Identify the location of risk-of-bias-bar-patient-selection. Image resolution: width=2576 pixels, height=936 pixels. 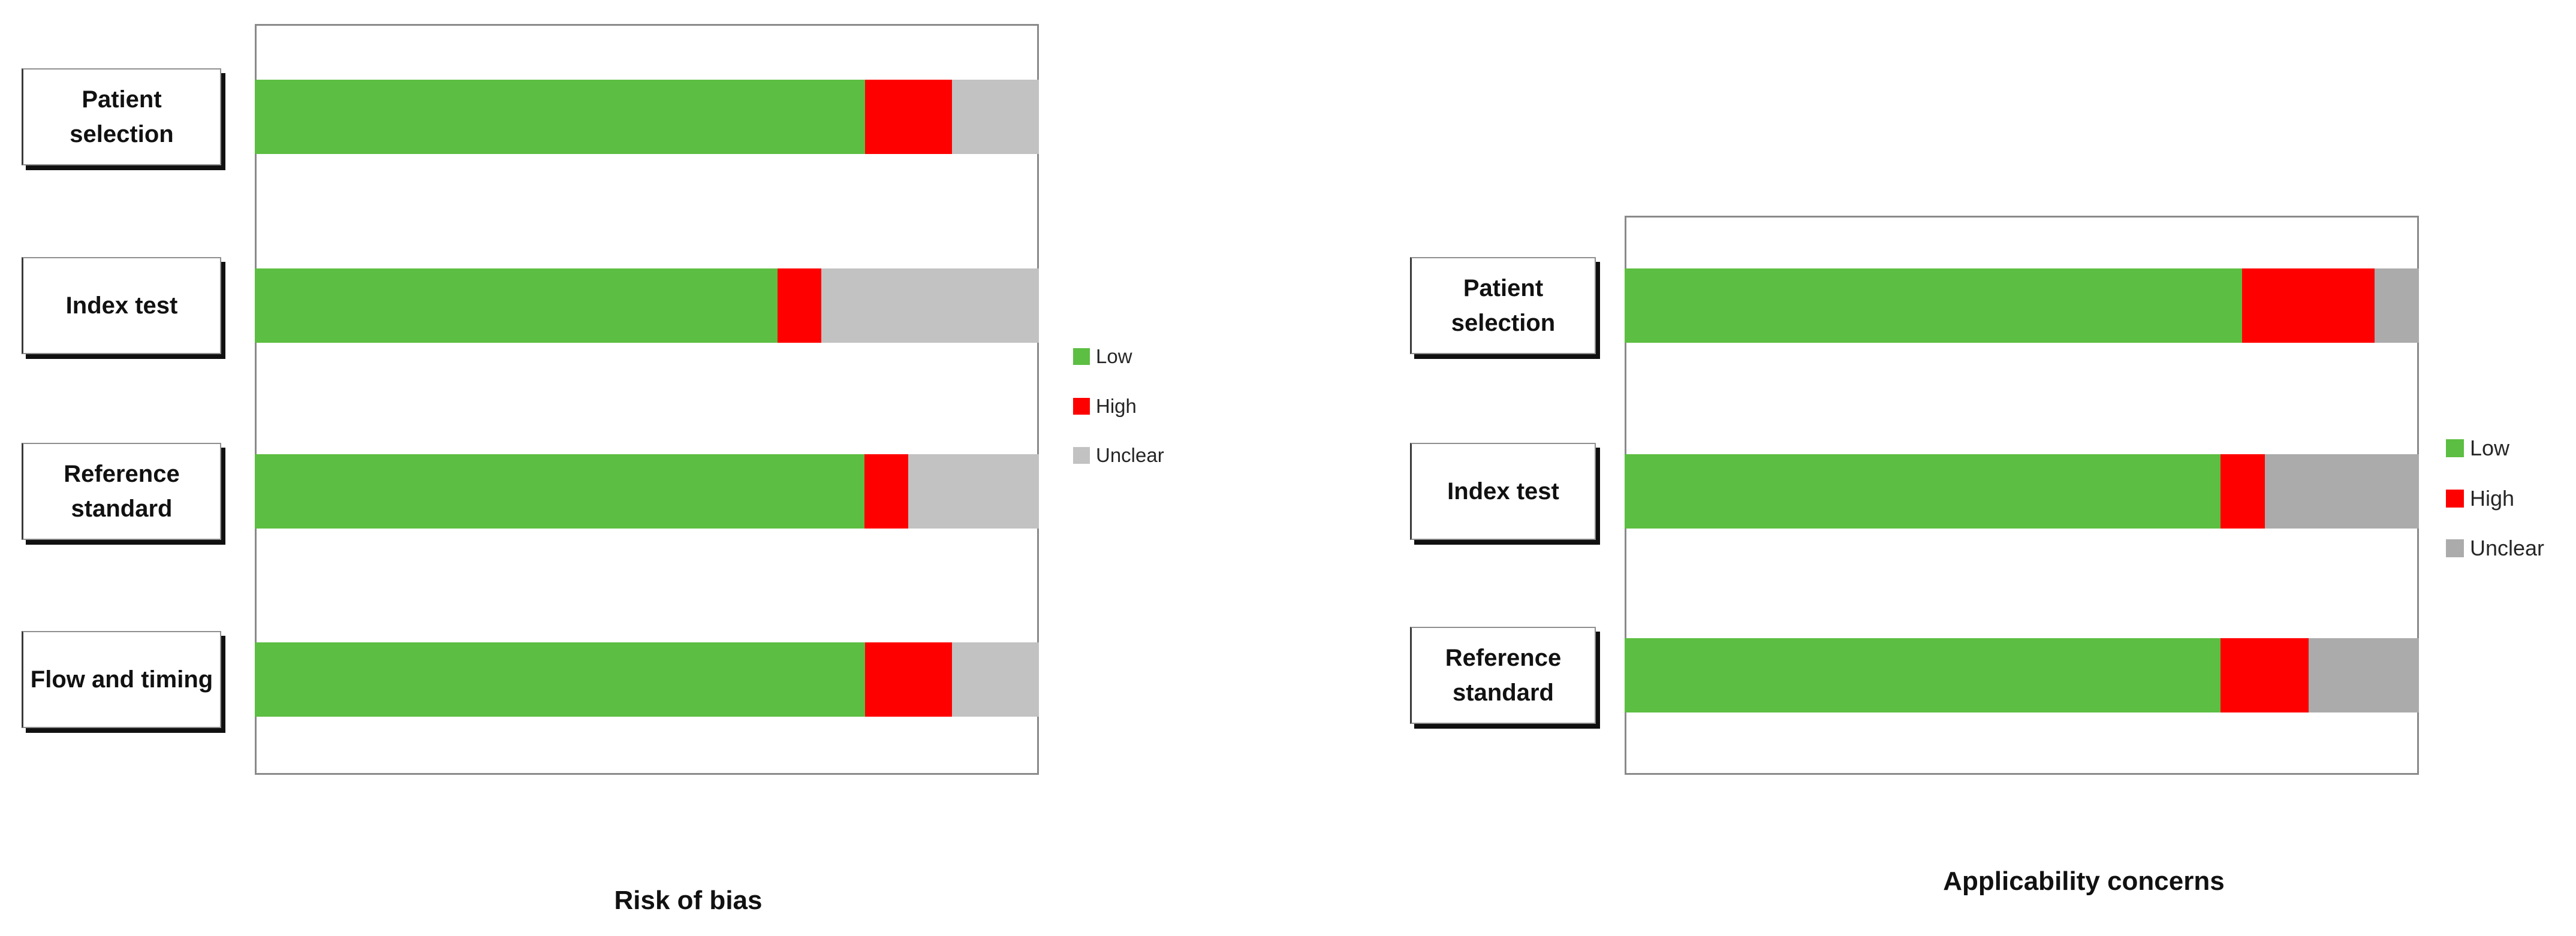
(647, 117).